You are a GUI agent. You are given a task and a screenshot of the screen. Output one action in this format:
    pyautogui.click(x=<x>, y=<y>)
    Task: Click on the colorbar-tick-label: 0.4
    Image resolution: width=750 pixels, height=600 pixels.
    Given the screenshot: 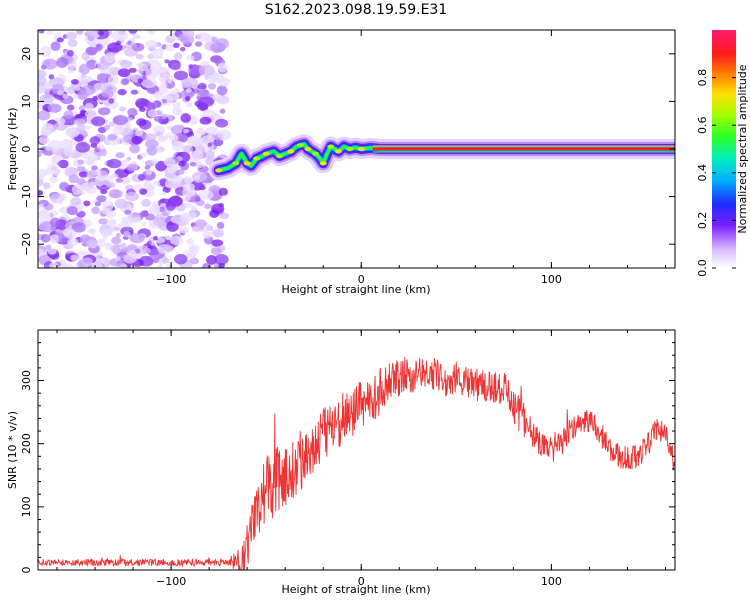 What is the action you would take?
    pyautogui.click(x=702, y=173)
    